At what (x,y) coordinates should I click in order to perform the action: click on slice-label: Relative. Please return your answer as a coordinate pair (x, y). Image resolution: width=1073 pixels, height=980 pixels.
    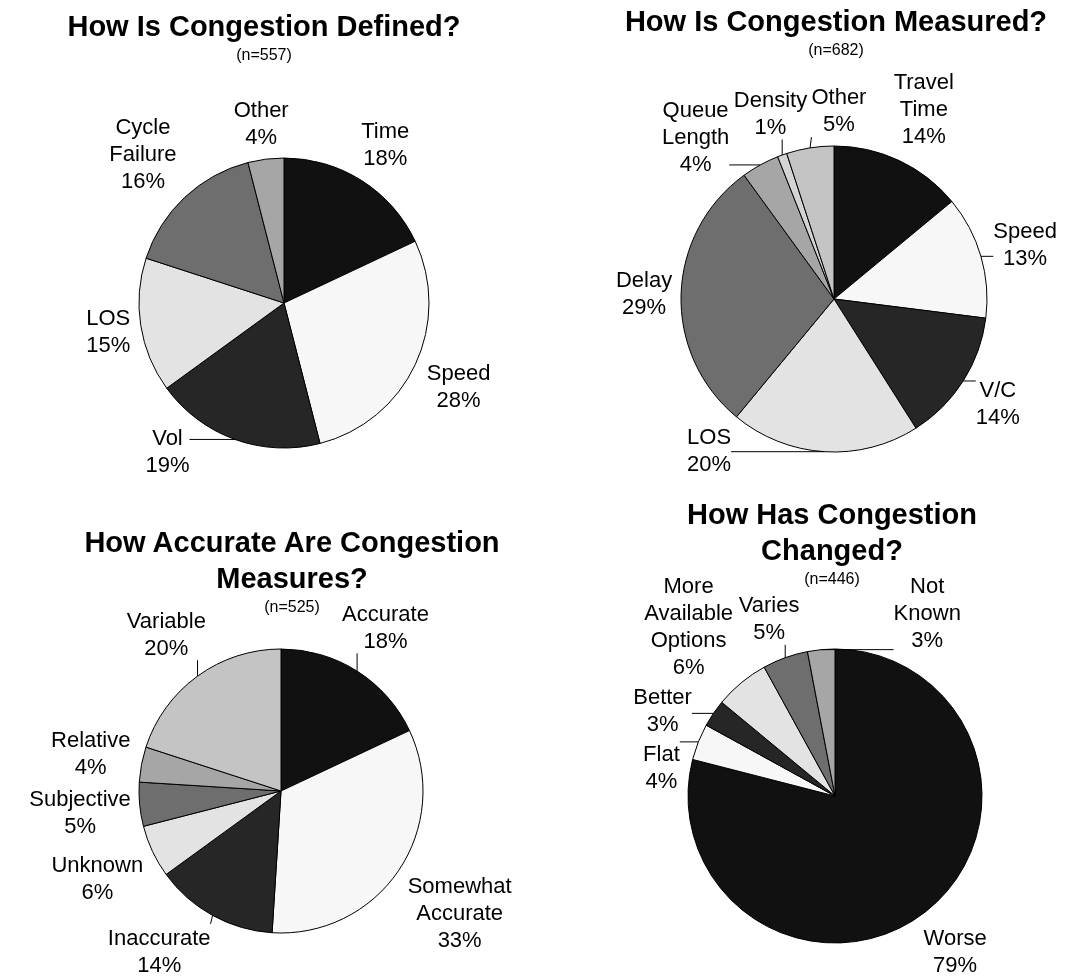
    Looking at the image, I should click on (91, 740).